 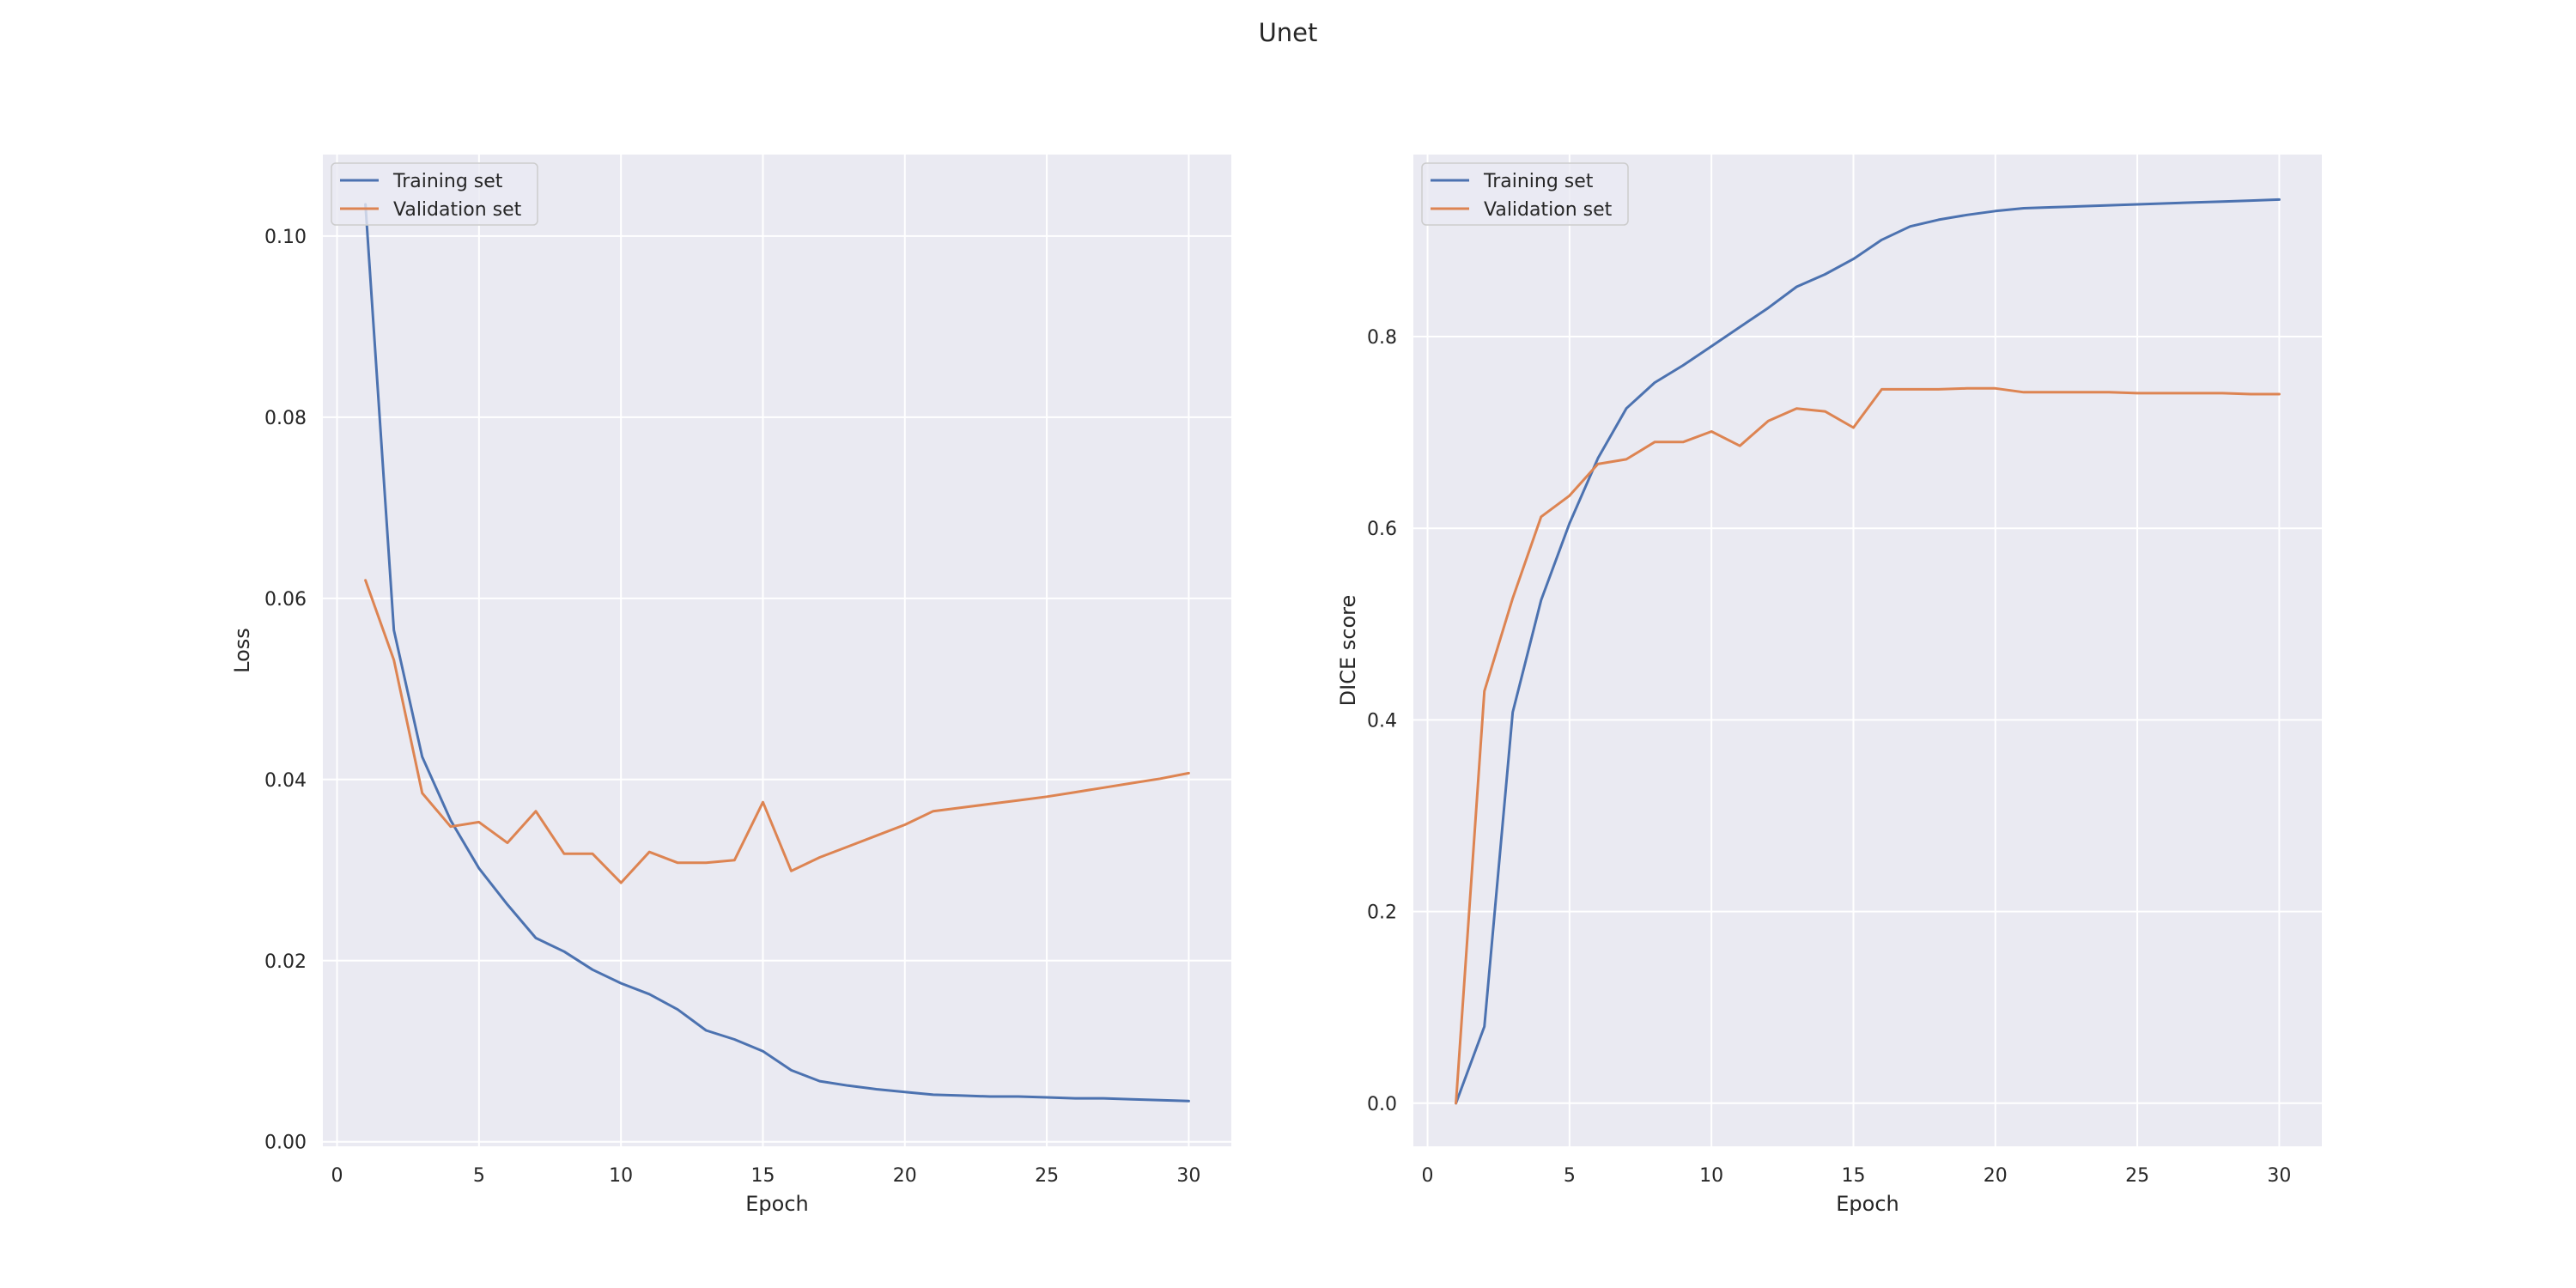 I want to click on y-tick-label: 0.6, so click(x=1382, y=530).